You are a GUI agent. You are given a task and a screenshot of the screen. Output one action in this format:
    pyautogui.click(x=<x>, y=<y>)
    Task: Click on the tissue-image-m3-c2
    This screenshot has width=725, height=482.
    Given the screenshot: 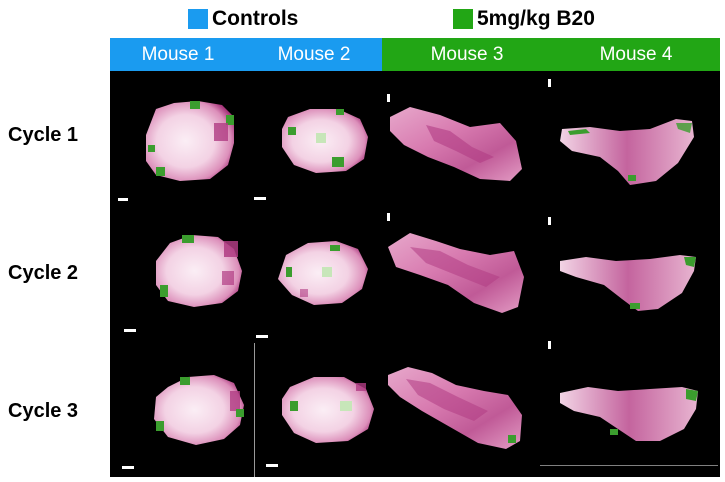 What is the action you would take?
    pyautogui.click(x=456, y=273)
    